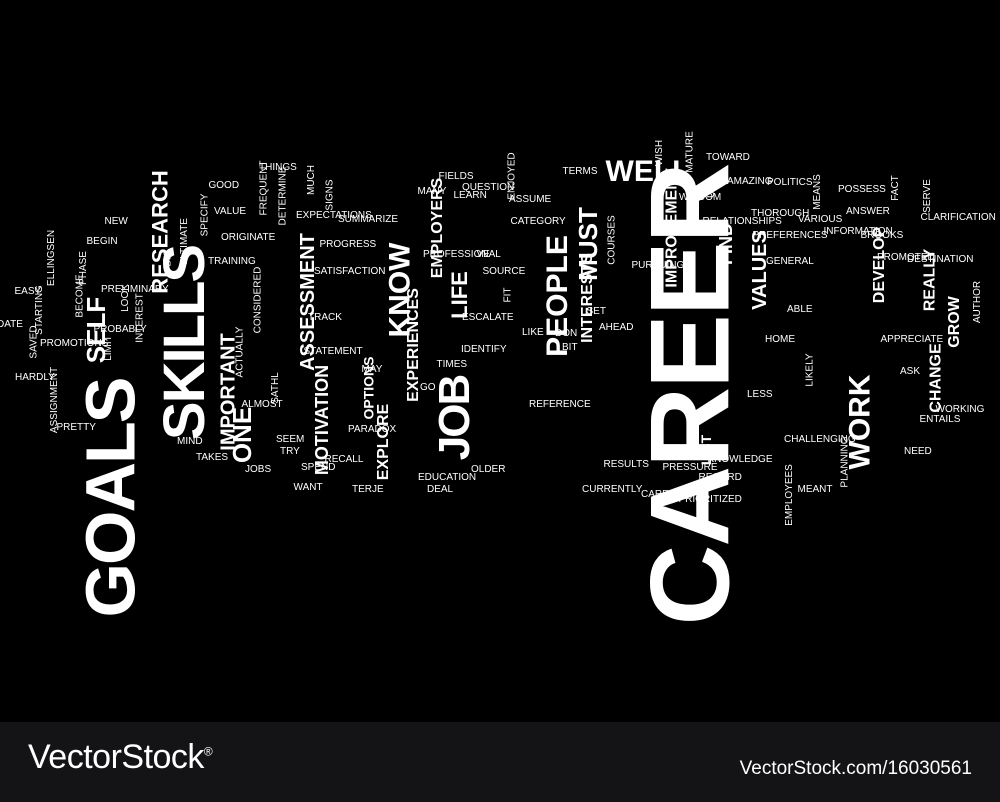 This screenshot has width=1000, height=802. What do you see at coordinates (483, 254) in the screenshot?
I see `cloud-word: VE` at bounding box center [483, 254].